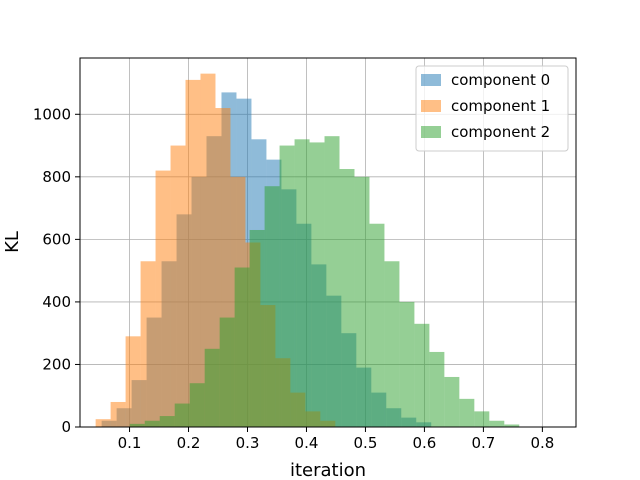 The width and height of the screenshot is (640, 480). What do you see at coordinates (336, 439) in the screenshot?
I see `x-axis-ticks: 0.1 0.2 0.3 0.4 0.5 0.6 0.7 0.8` at bounding box center [336, 439].